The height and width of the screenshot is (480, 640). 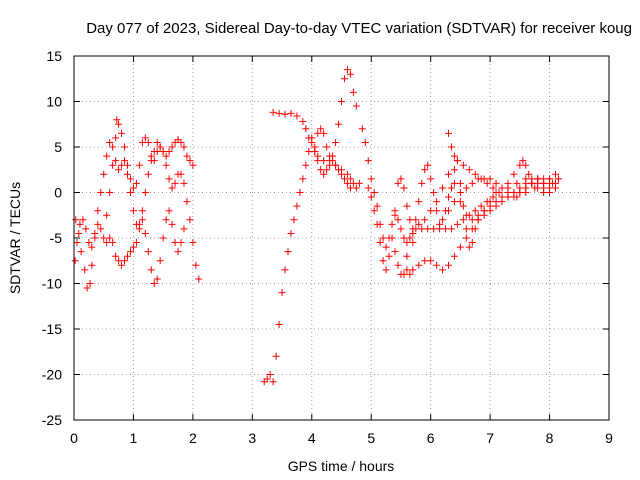 I want to click on x-tick-label: 7, so click(x=490, y=438).